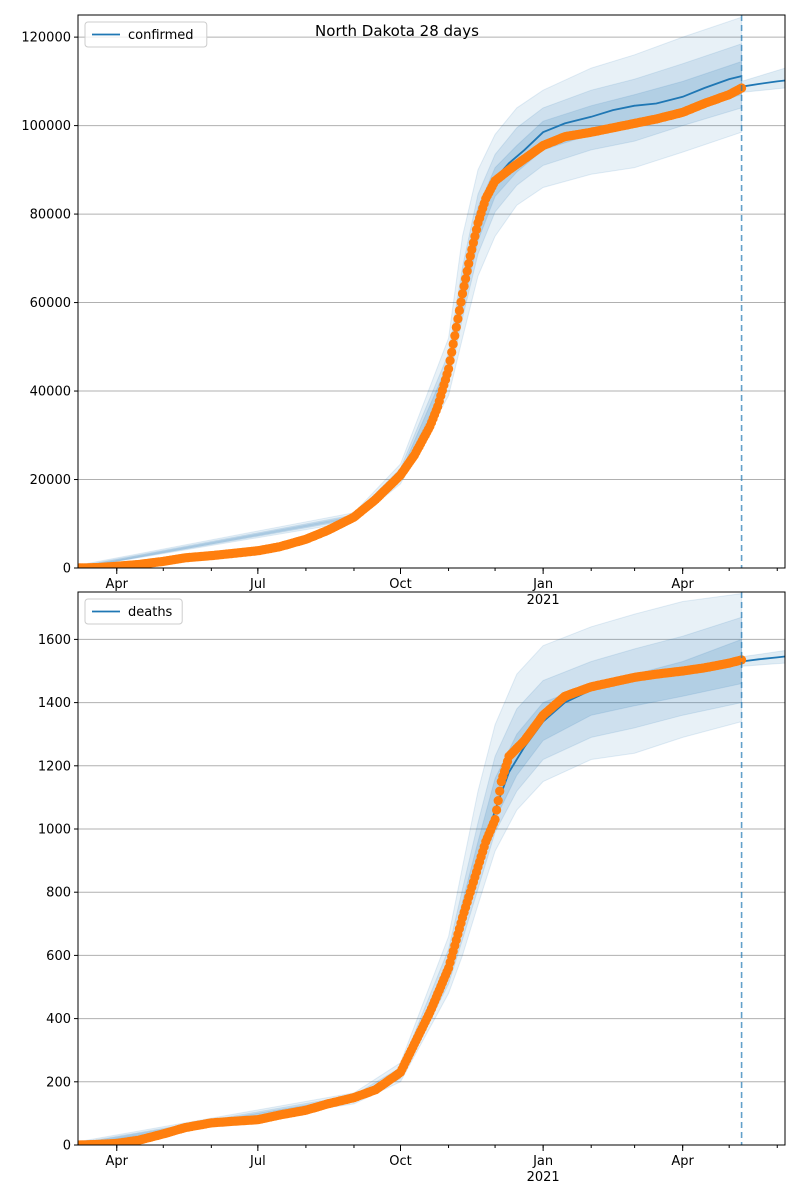 The height and width of the screenshot is (1204, 800). What do you see at coordinates (58, 893) in the screenshot?
I see `y-tick-label: 800` at bounding box center [58, 893].